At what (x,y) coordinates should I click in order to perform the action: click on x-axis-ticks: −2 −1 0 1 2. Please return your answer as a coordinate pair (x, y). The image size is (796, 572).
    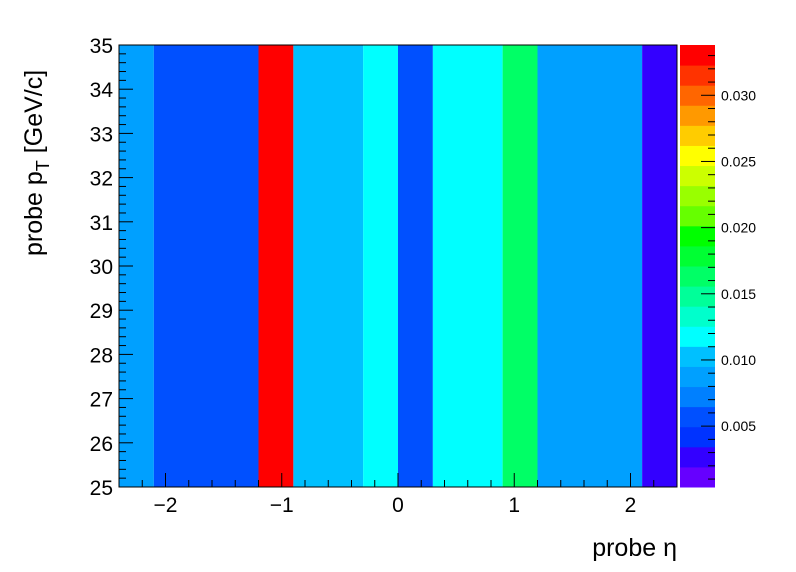
    Looking at the image, I should click on (398, 495).